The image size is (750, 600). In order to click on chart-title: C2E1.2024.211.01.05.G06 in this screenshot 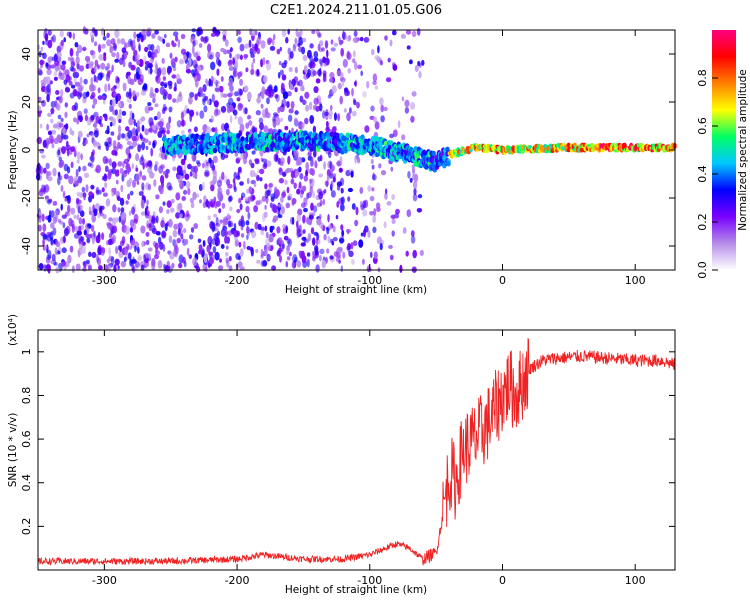, I will do `click(356, 10)`.